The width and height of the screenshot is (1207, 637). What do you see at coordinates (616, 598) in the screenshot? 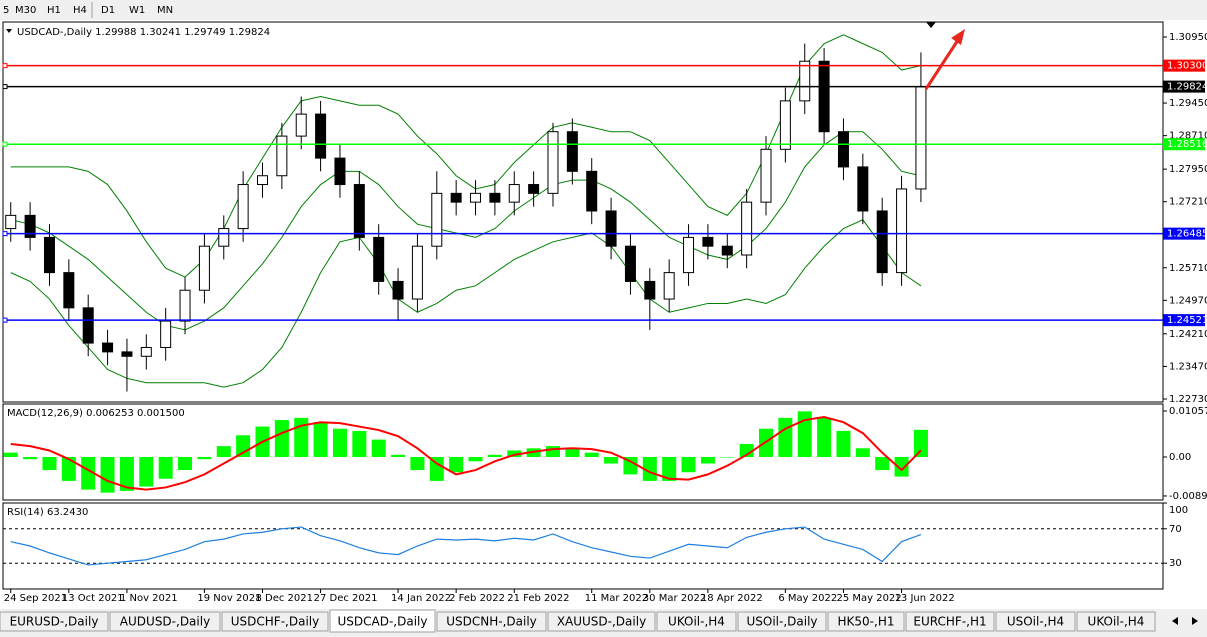
I see `x-tick-label: 11 Mar 2022` at bounding box center [616, 598].